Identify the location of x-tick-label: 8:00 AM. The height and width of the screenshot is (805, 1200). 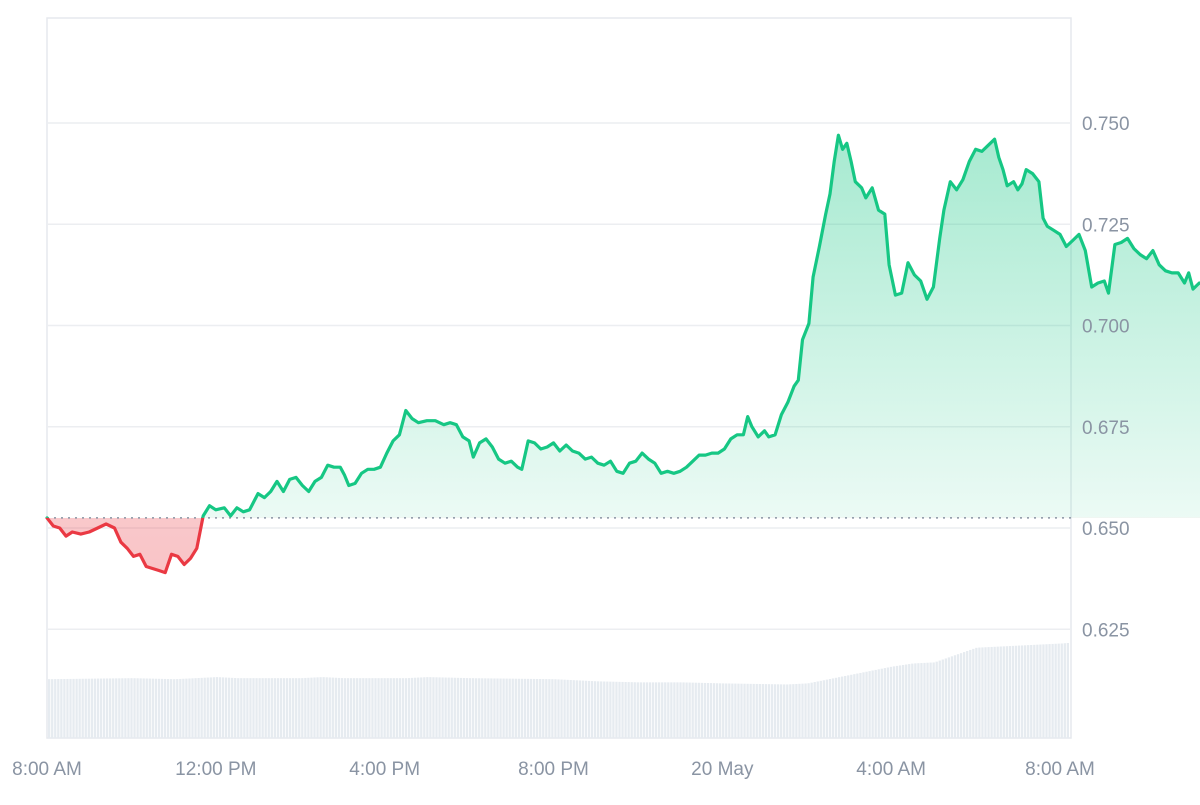
(47, 769).